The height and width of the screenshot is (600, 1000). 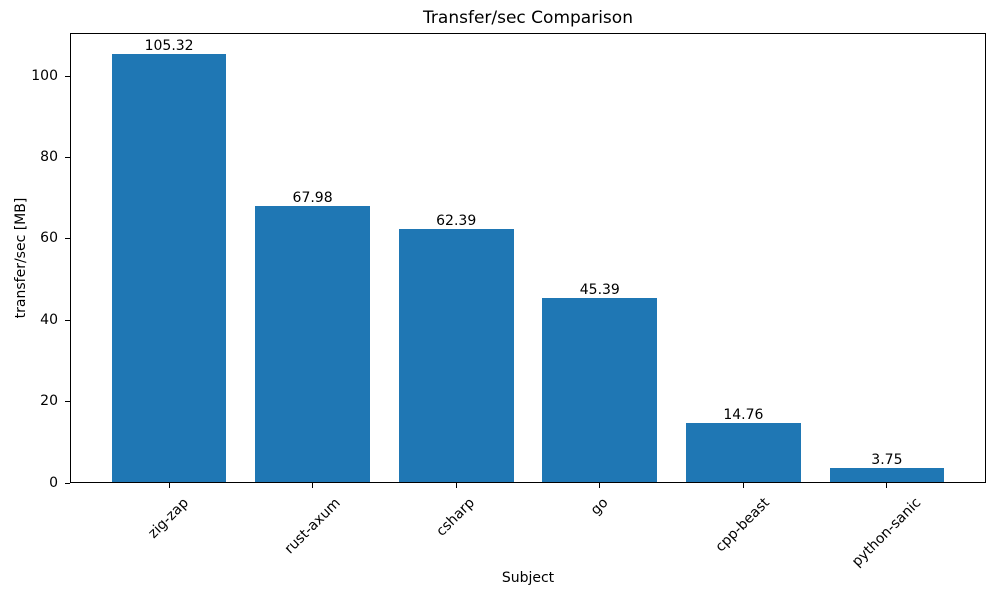 What do you see at coordinates (887, 475) in the screenshot?
I see `bar-python-sanic` at bounding box center [887, 475].